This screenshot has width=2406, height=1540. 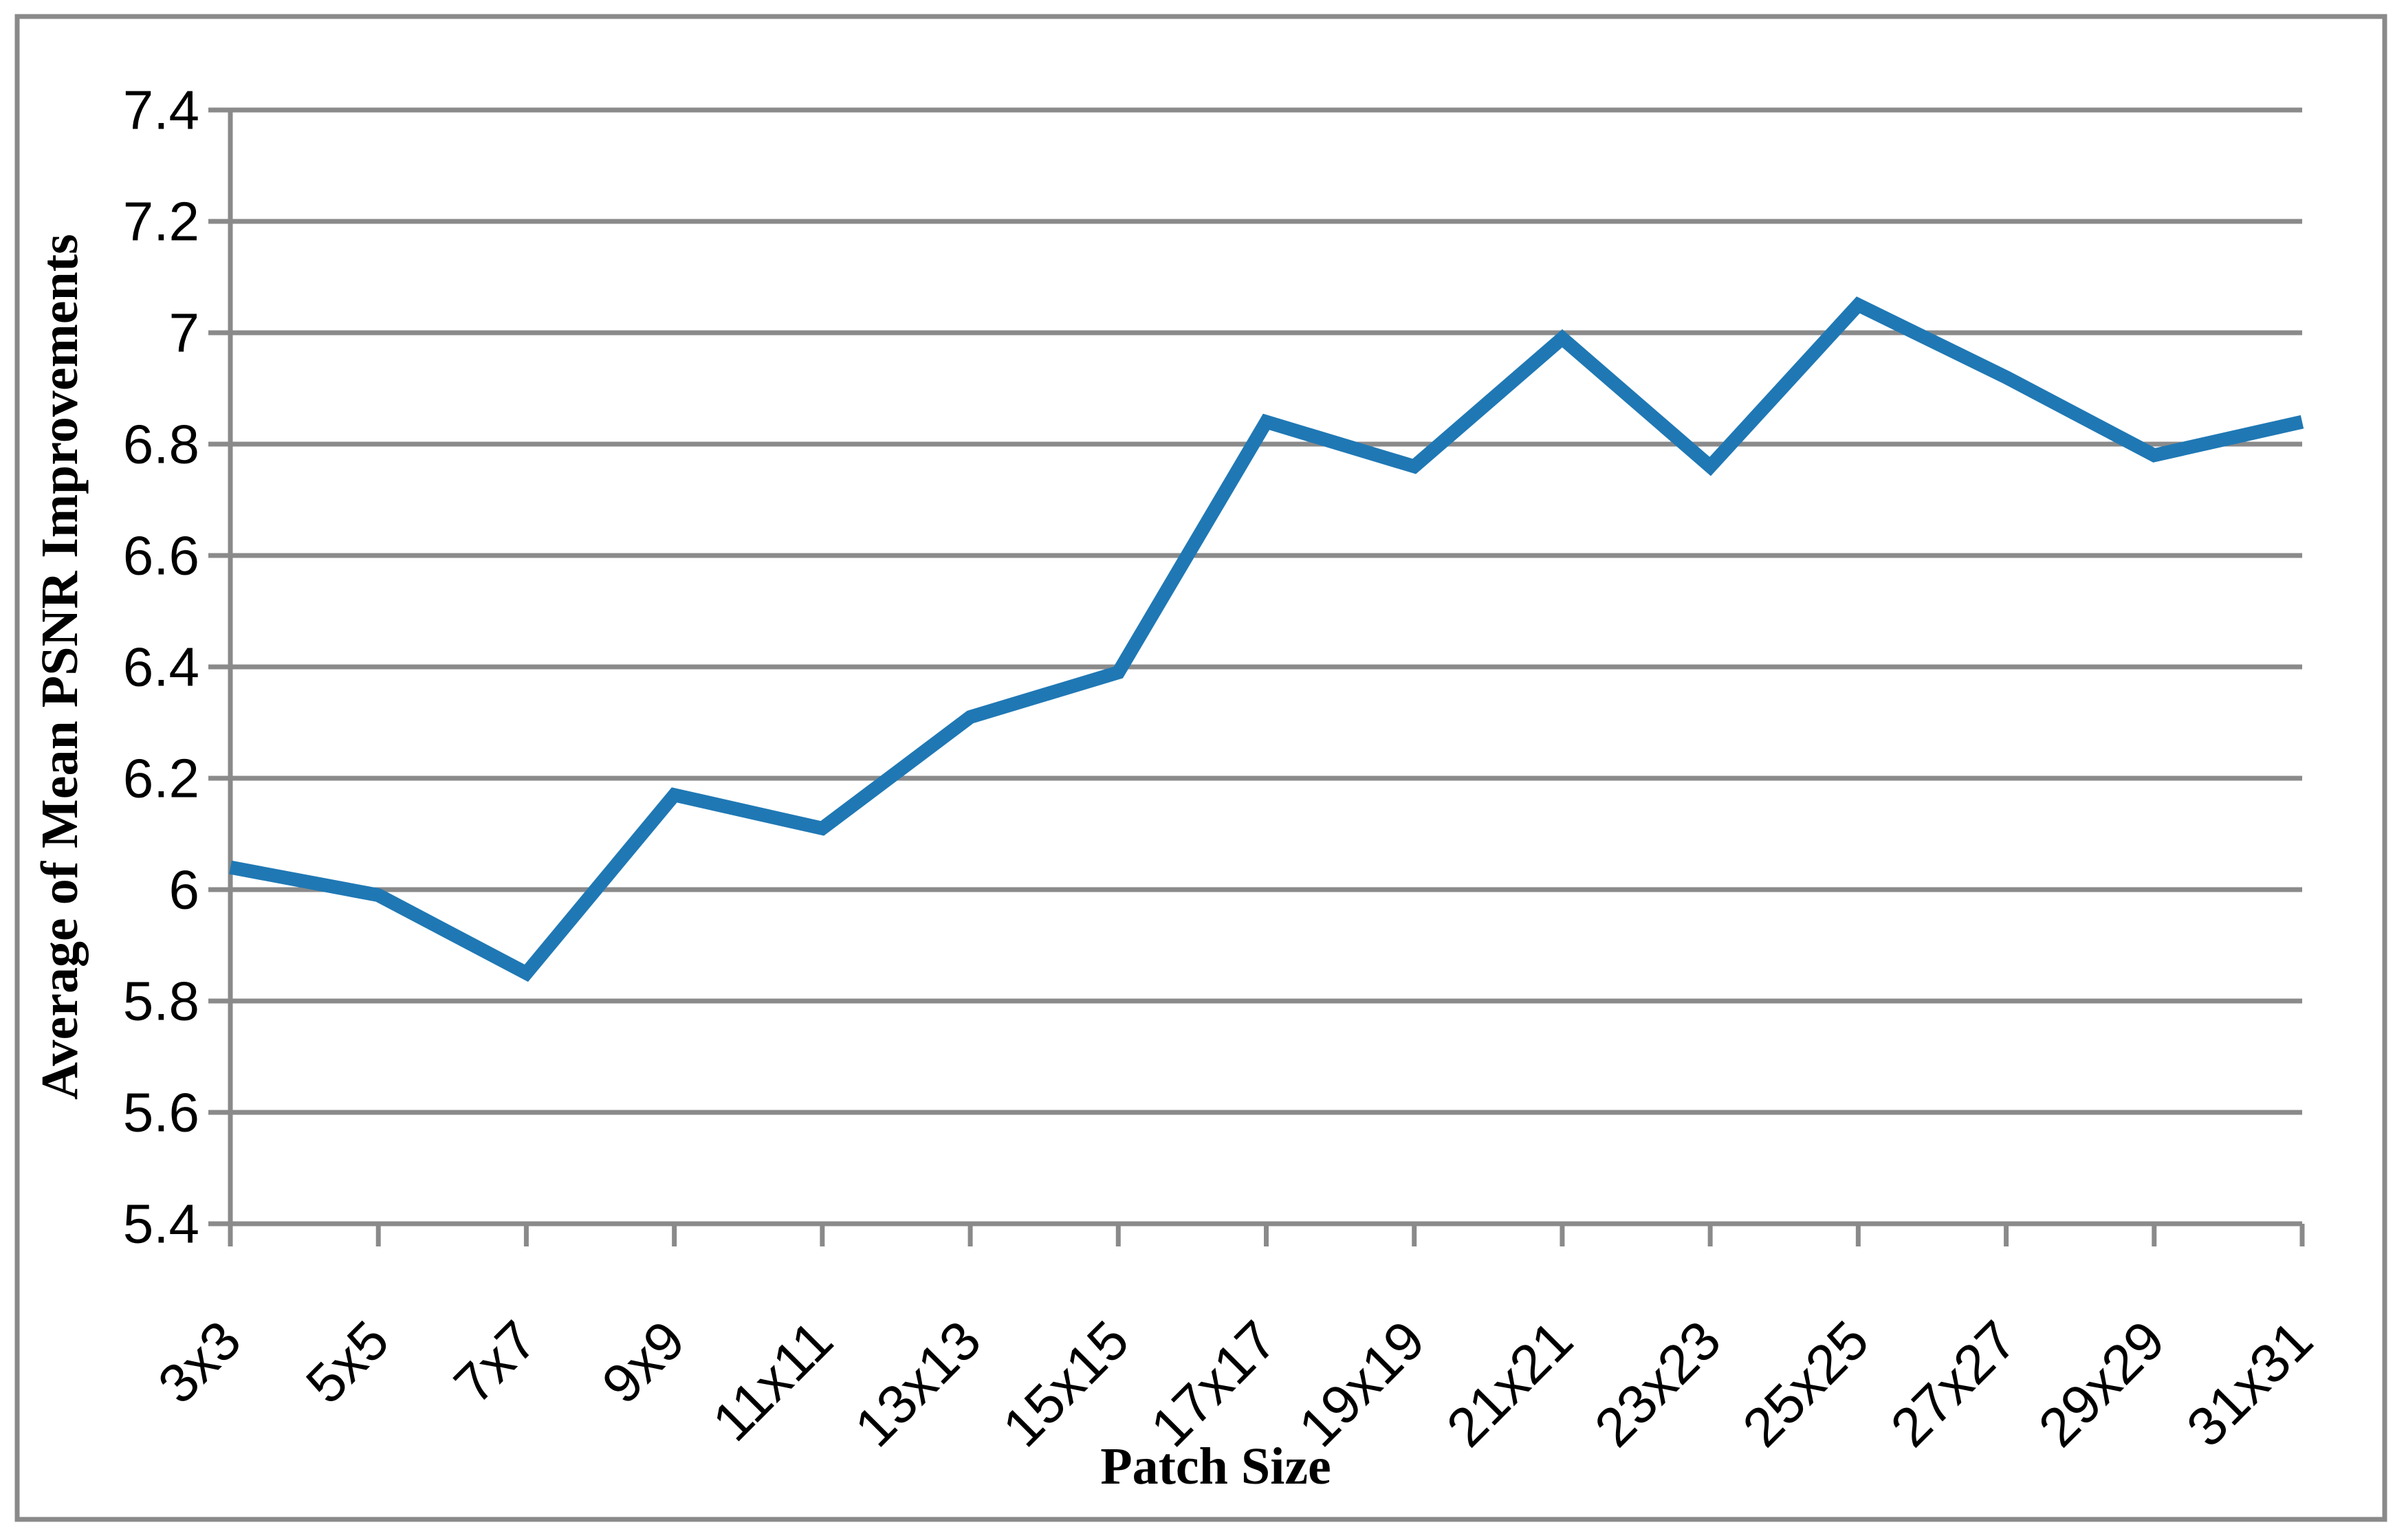 What do you see at coordinates (161, 445) in the screenshot?
I see `y-tick-label: 6.8` at bounding box center [161, 445].